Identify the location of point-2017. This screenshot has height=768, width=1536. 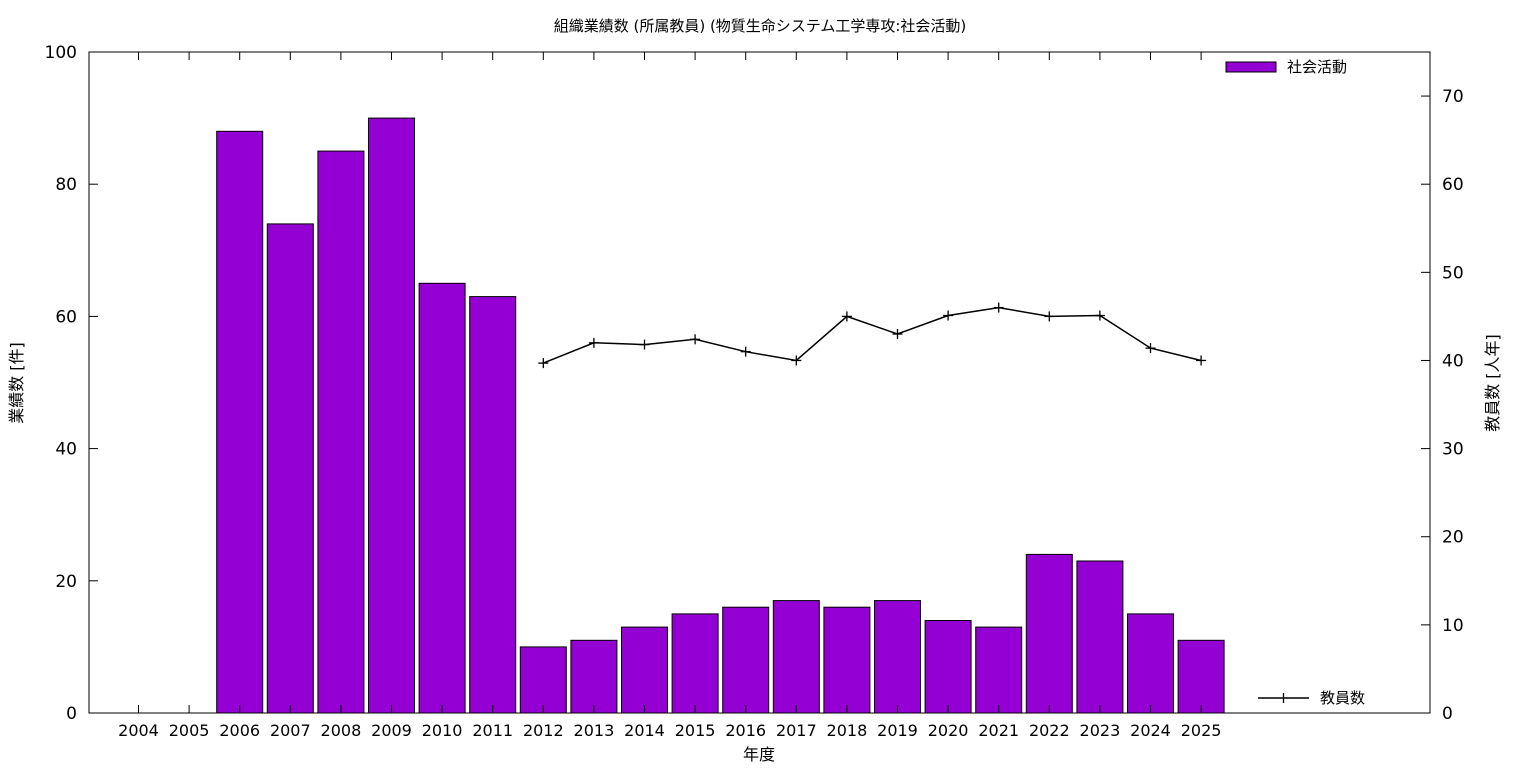
(796, 360).